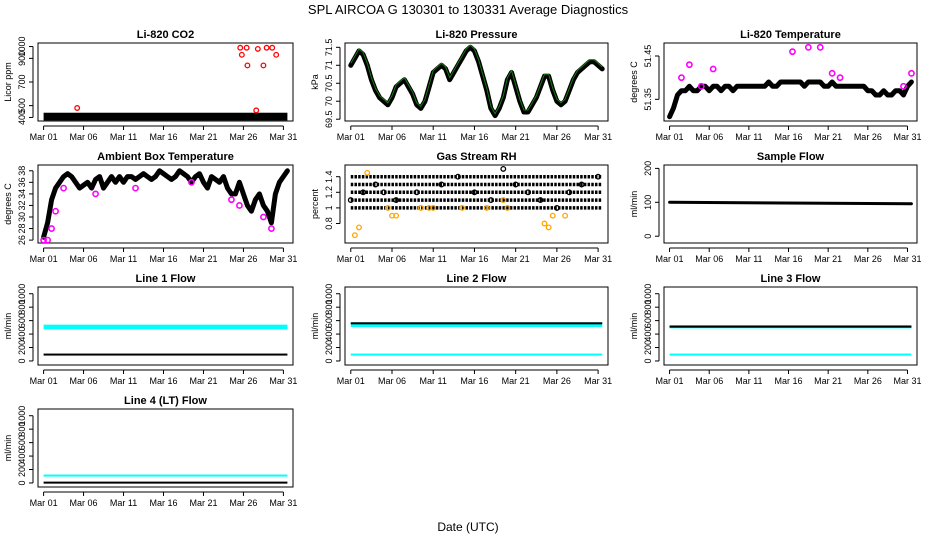 This screenshot has height=540, width=936. What do you see at coordinates (329, 207) in the screenshot?
I see `y-tick-label: 1` at bounding box center [329, 207].